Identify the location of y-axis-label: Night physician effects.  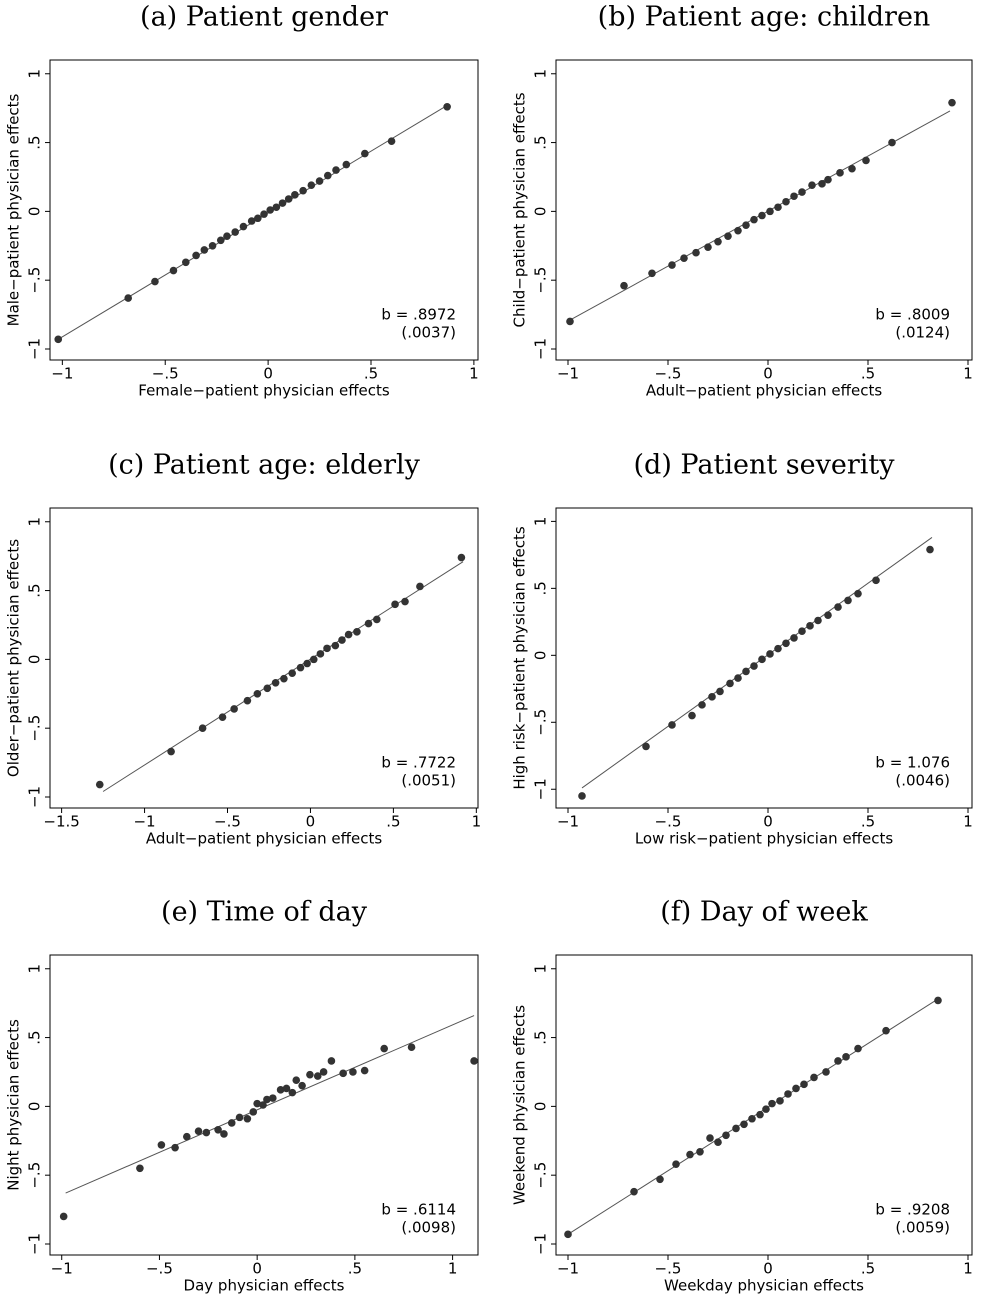
(14, 1105).